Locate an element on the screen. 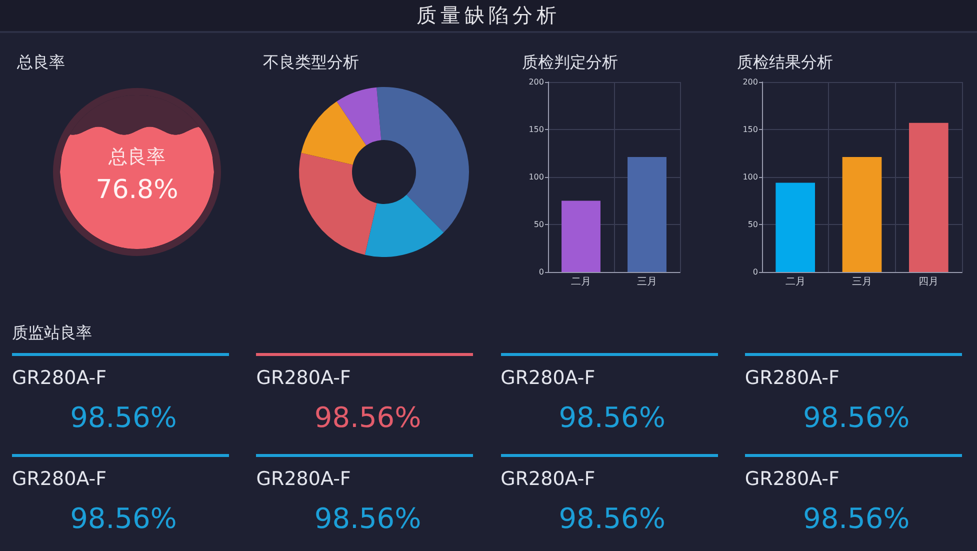 The image size is (977, 551). text: 质量缺陷分析 is located at coordinates (488, 15).